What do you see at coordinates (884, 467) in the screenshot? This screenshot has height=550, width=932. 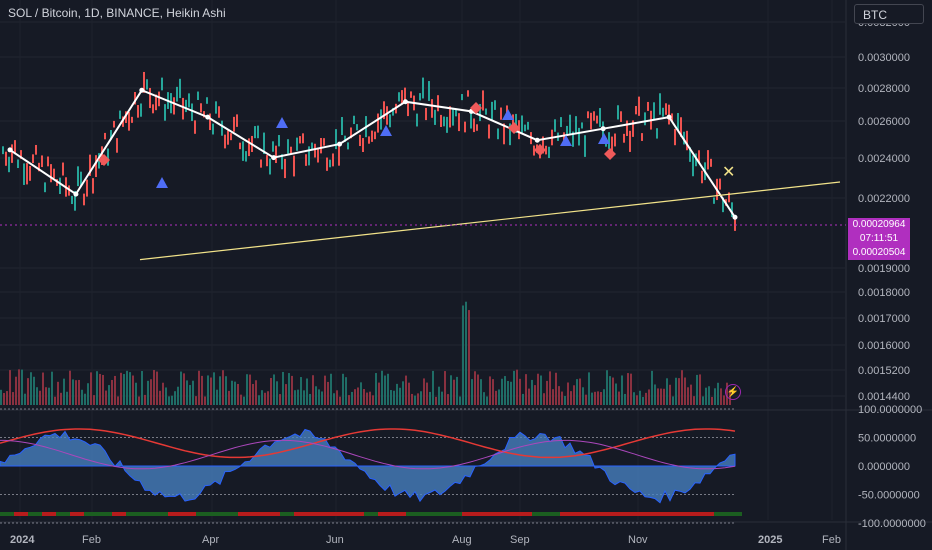 I see `oscillator-tick-label: 0.0000000` at bounding box center [884, 467].